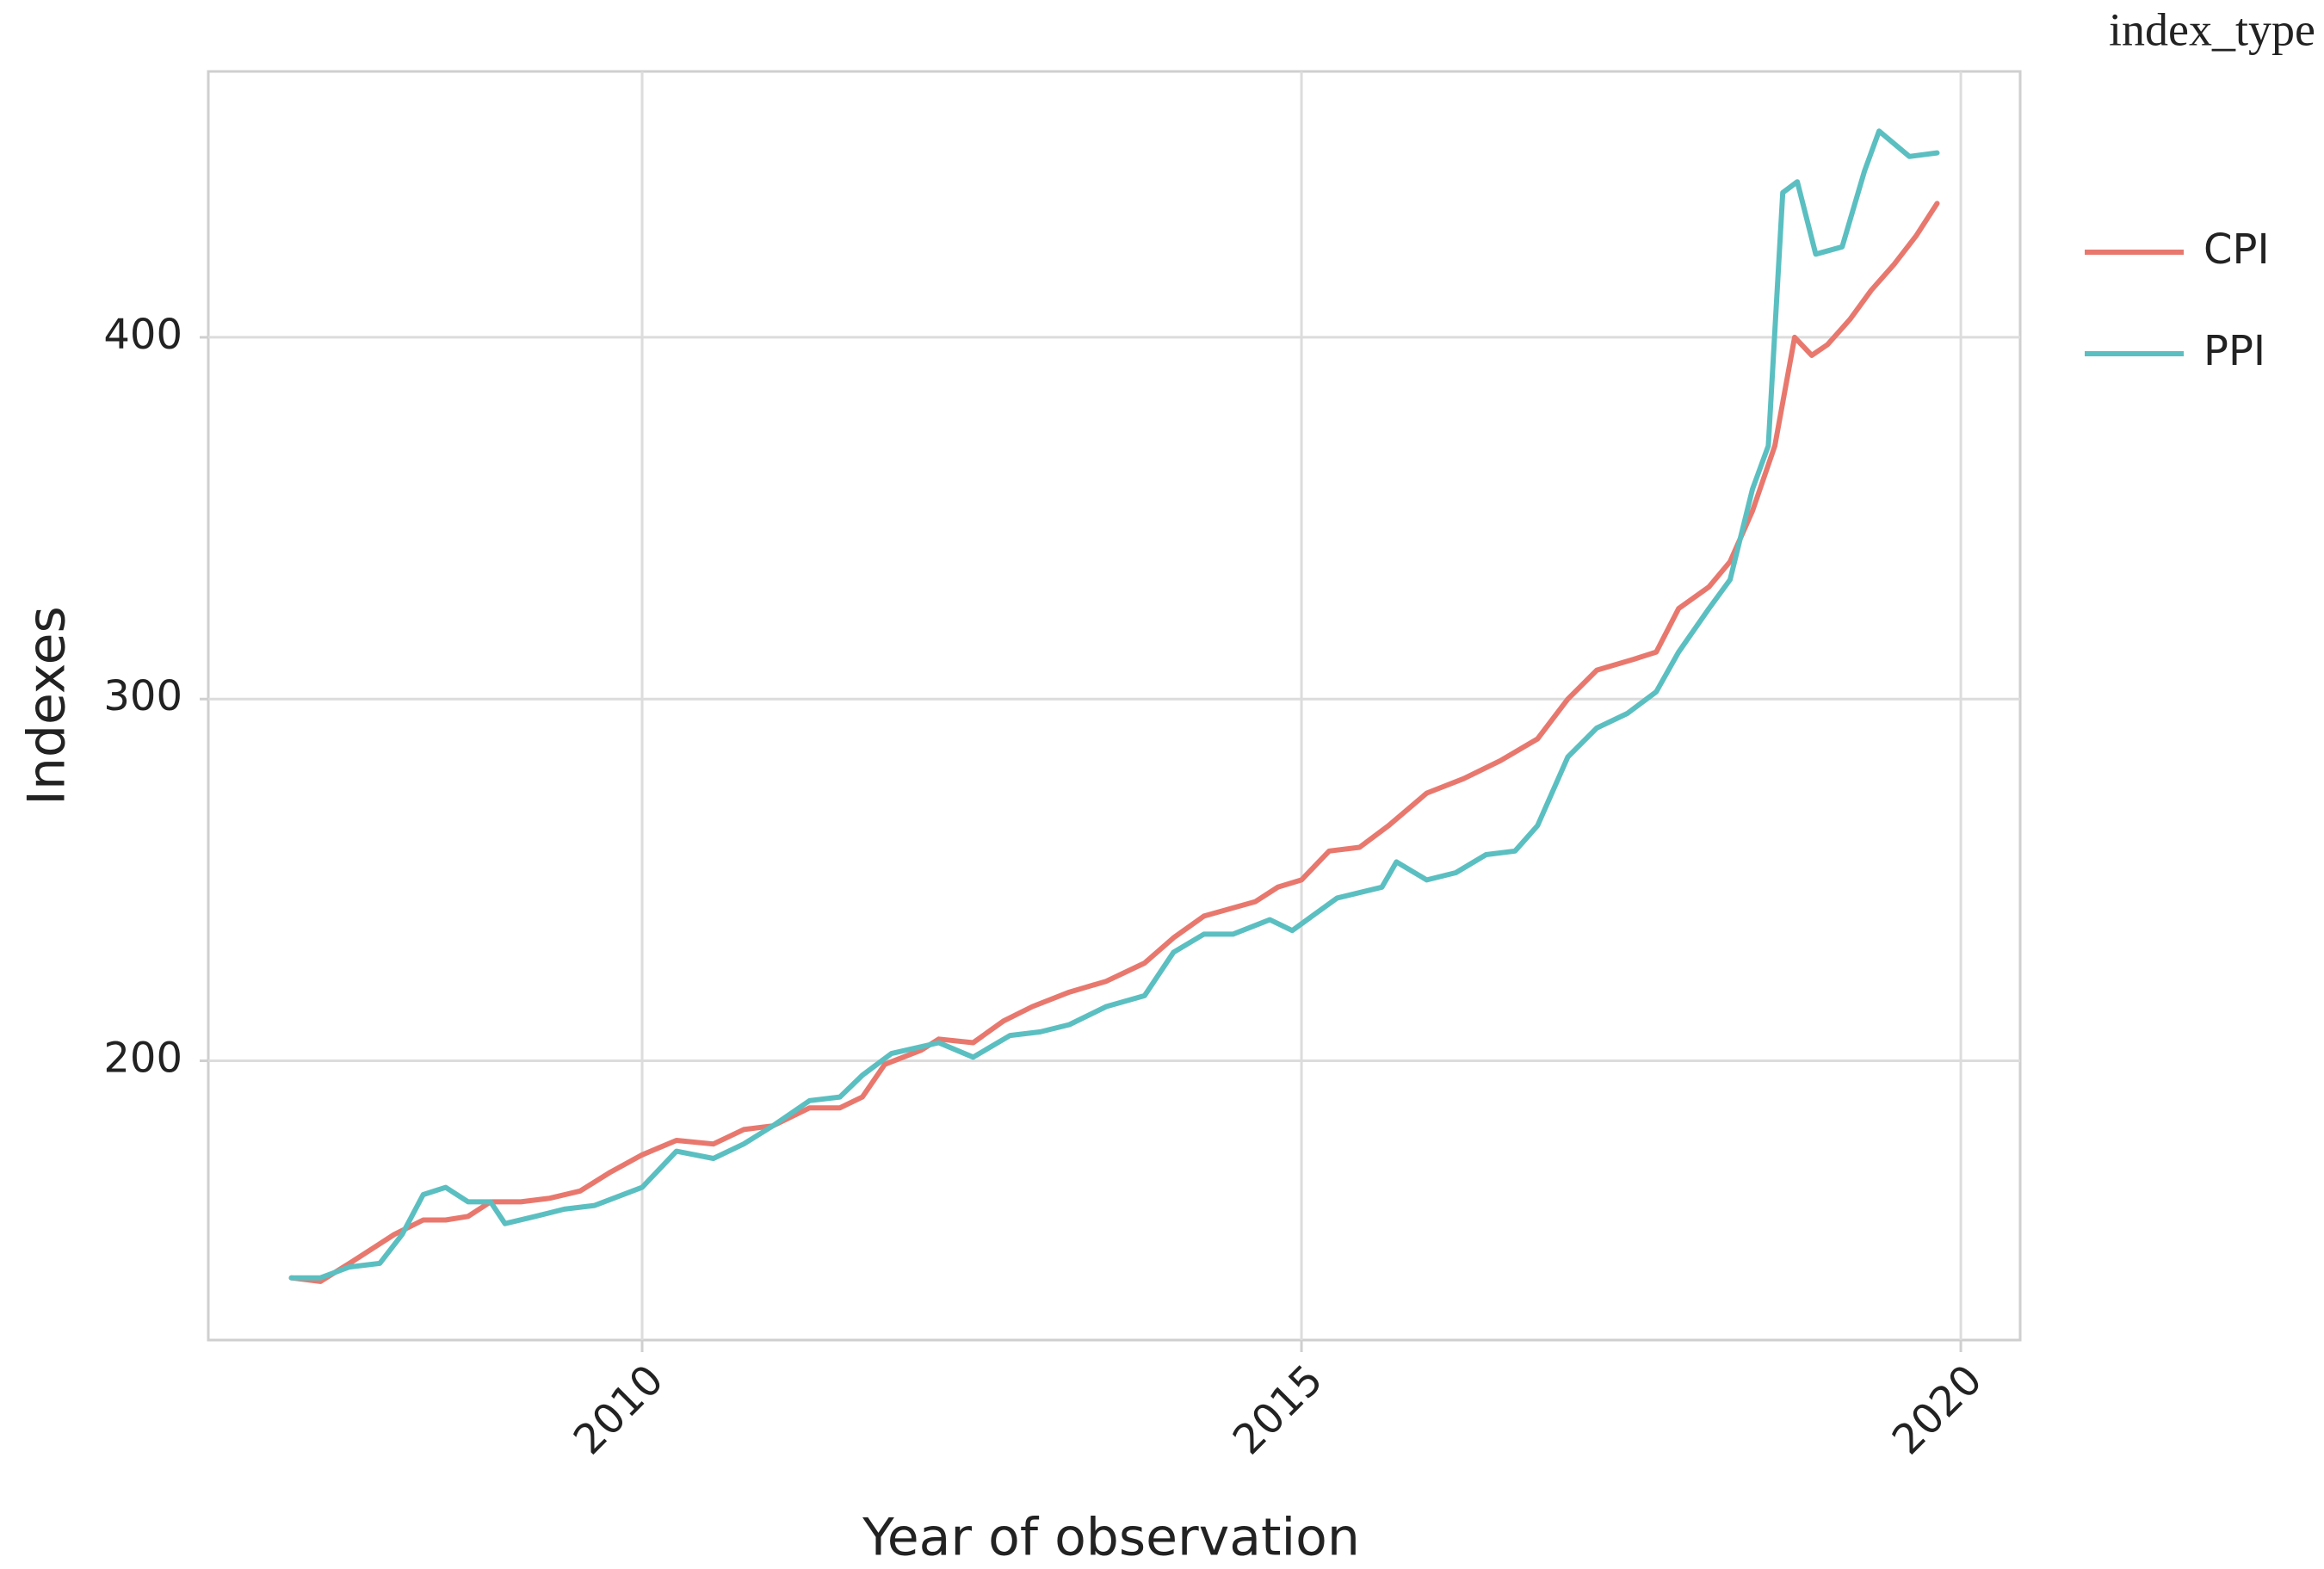  I want to click on y-tick-label: 300, so click(142, 696).